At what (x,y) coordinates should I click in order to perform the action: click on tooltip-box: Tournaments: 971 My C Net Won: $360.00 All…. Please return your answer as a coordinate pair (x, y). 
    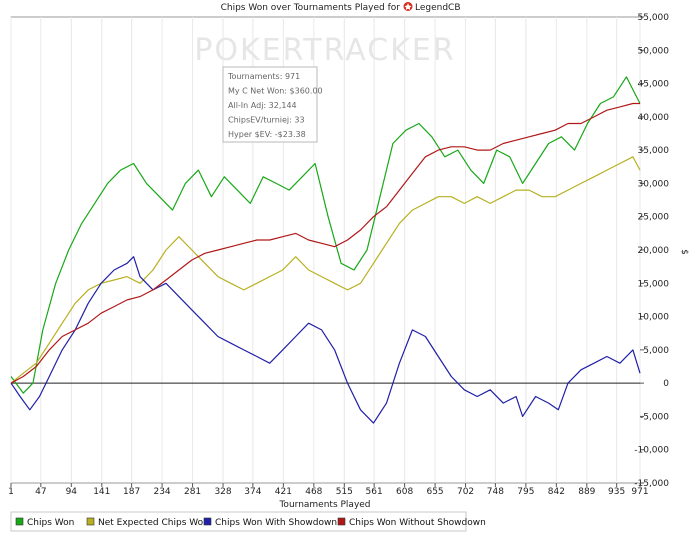
    Looking at the image, I should click on (272, 104).